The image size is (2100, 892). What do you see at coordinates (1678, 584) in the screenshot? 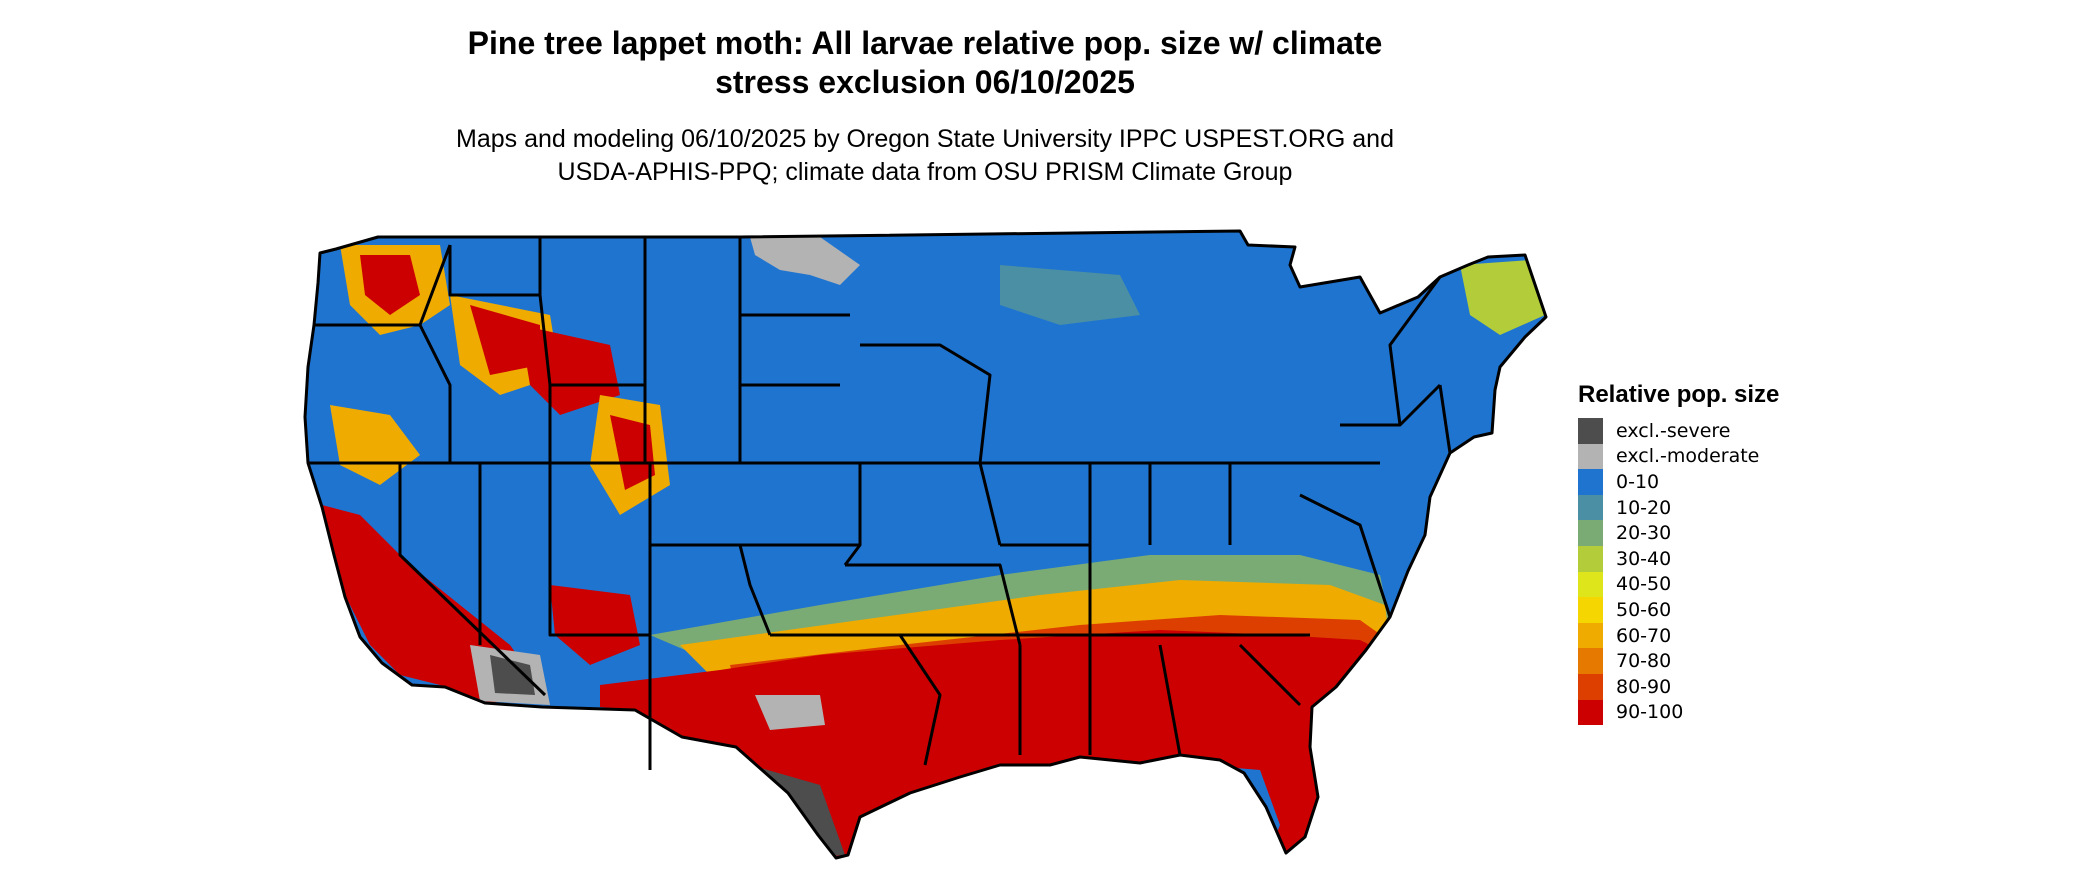
I see `legend-item: 40-50` at bounding box center [1678, 584].